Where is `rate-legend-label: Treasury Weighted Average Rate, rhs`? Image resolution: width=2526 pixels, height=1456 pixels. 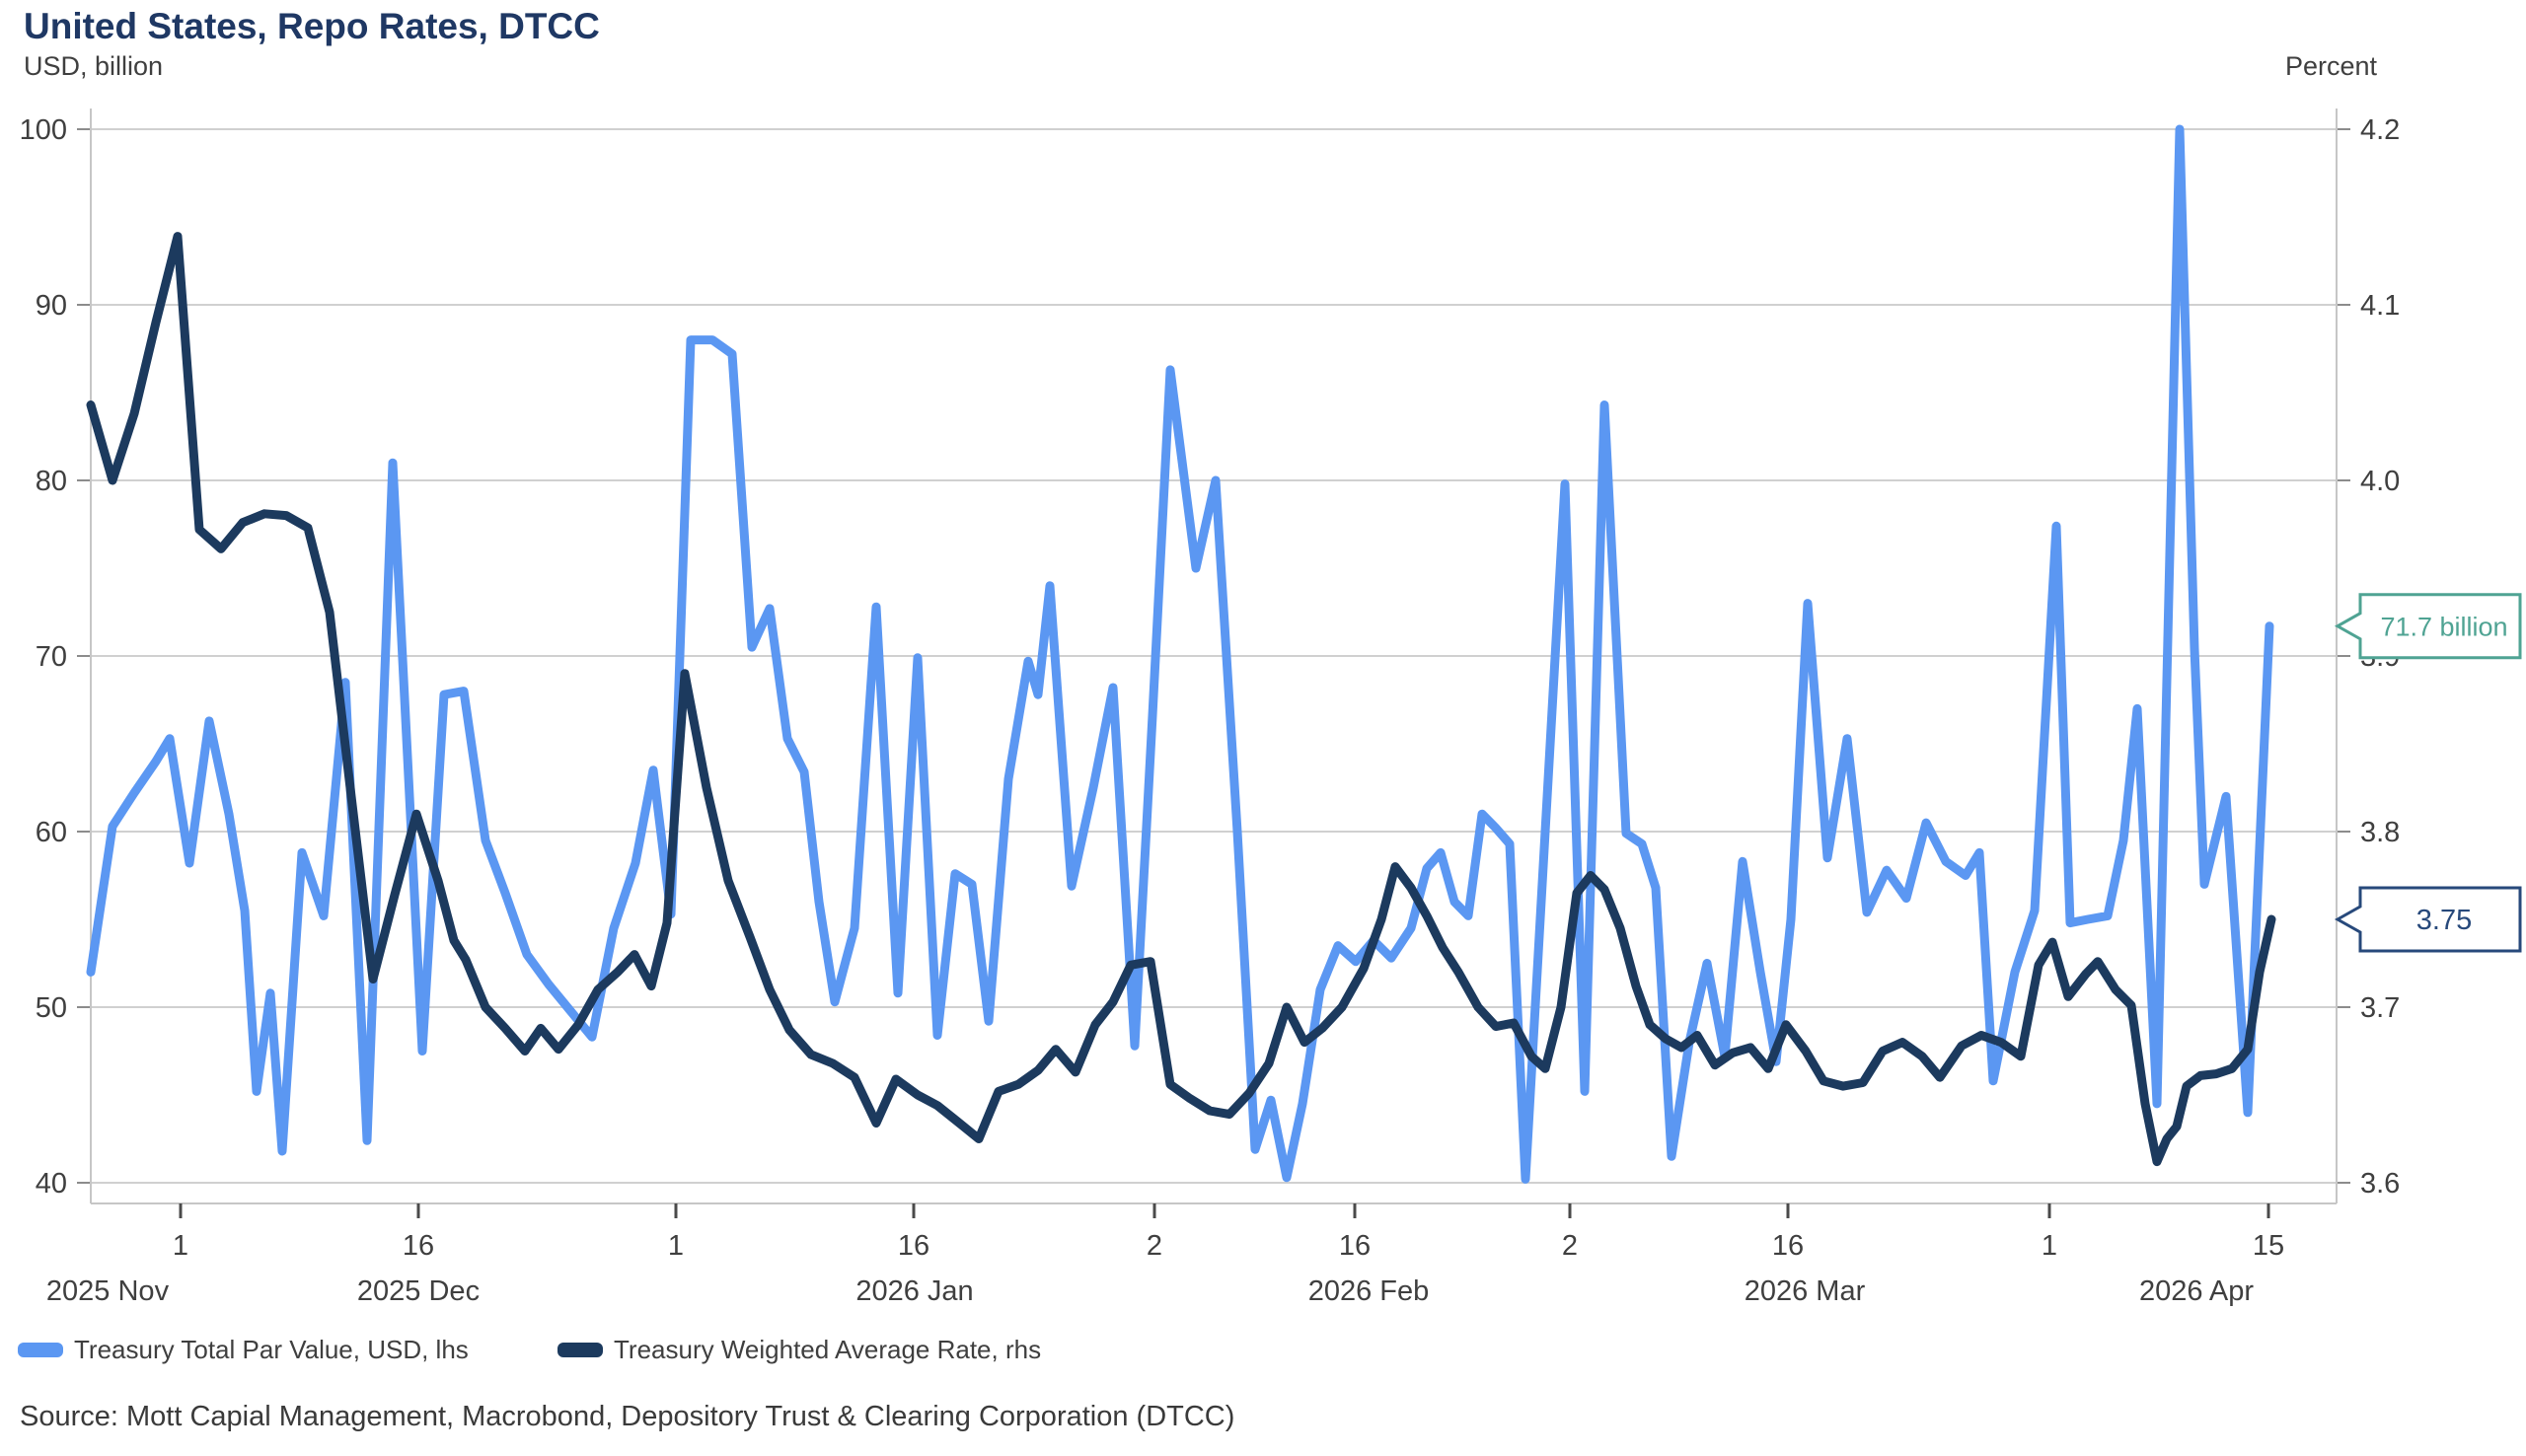 rate-legend-label: Treasury Weighted Average Rate, rhs is located at coordinates (828, 1349).